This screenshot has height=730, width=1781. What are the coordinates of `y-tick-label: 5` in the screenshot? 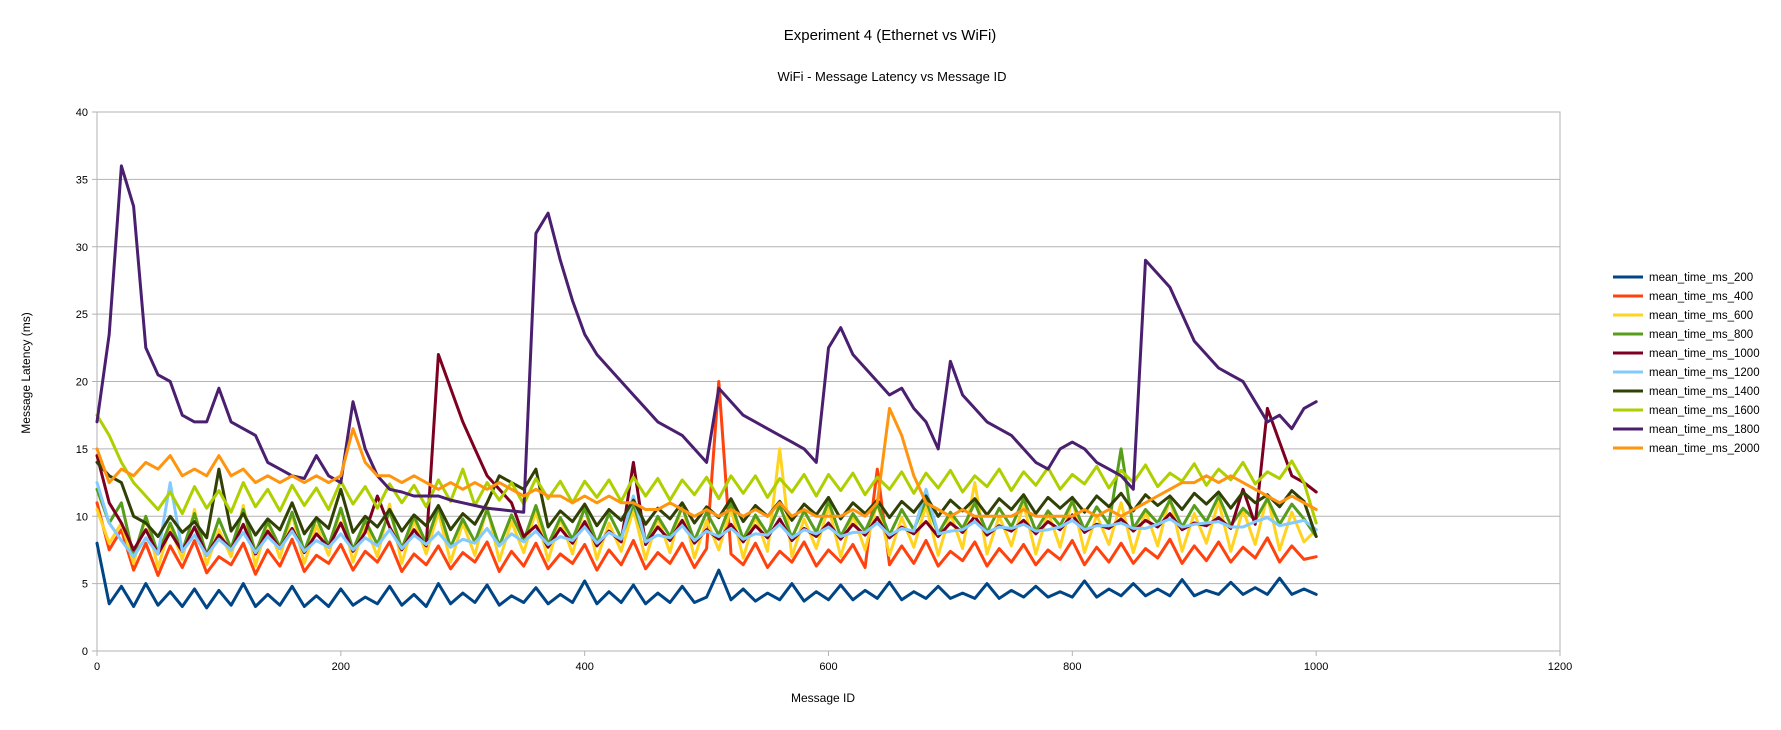 It's located at (85, 585).